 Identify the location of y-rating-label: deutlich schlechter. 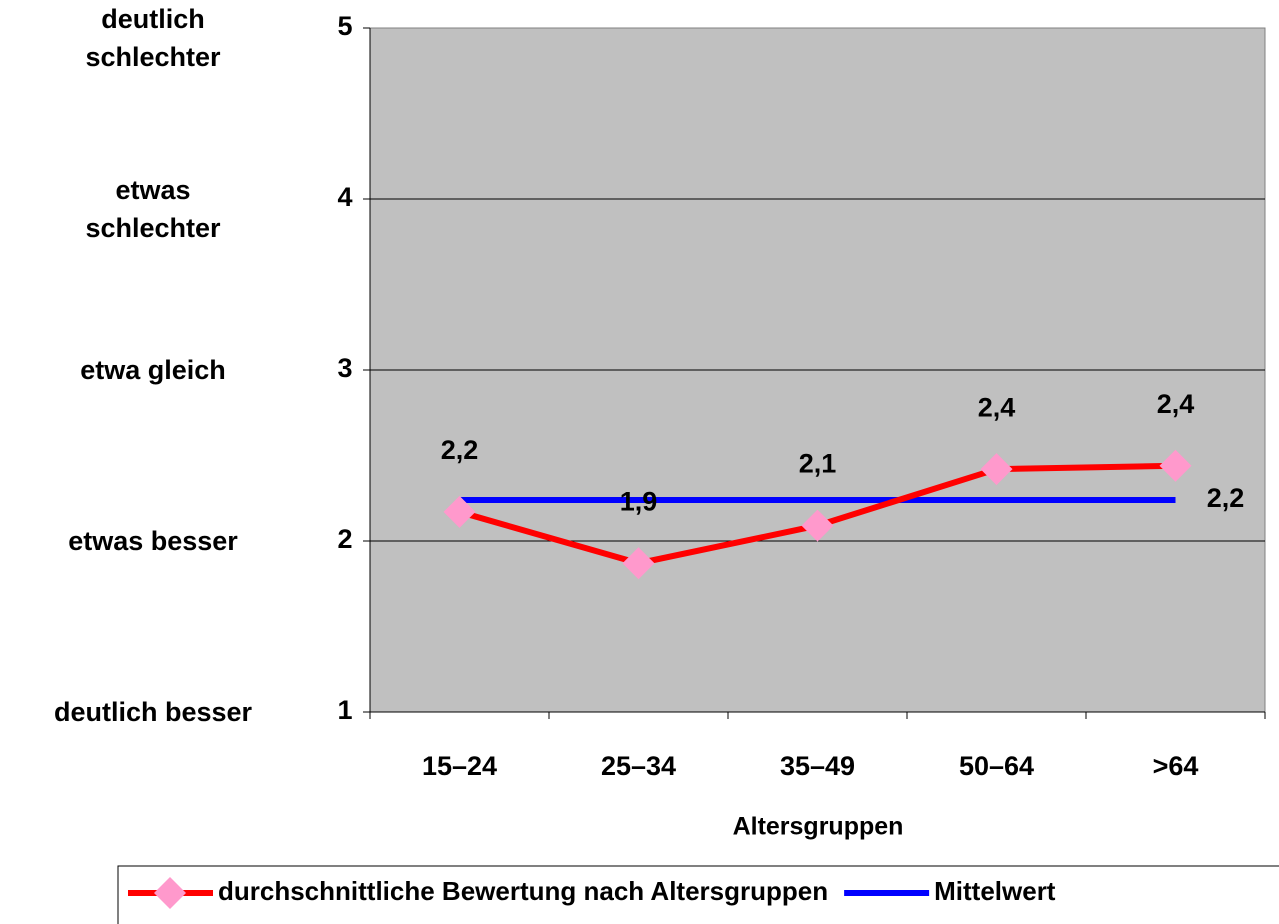
(153, 38).